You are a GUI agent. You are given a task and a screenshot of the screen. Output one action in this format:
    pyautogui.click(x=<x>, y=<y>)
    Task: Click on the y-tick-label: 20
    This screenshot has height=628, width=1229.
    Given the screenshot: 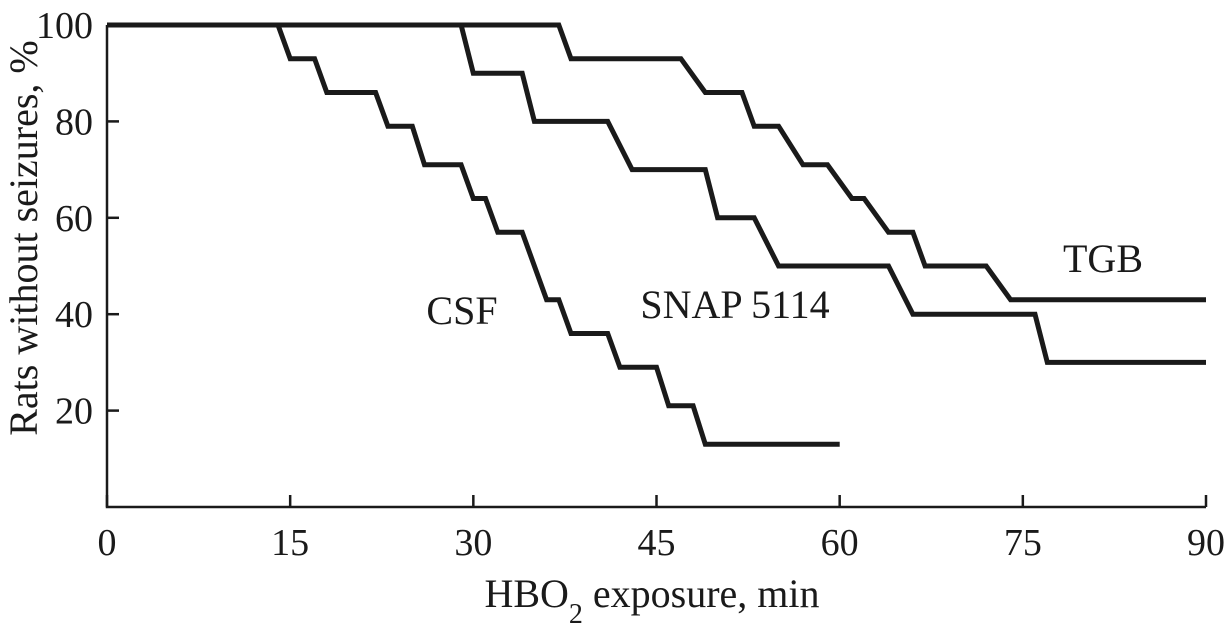 What is the action you would take?
    pyautogui.click(x=74, y=412)
    